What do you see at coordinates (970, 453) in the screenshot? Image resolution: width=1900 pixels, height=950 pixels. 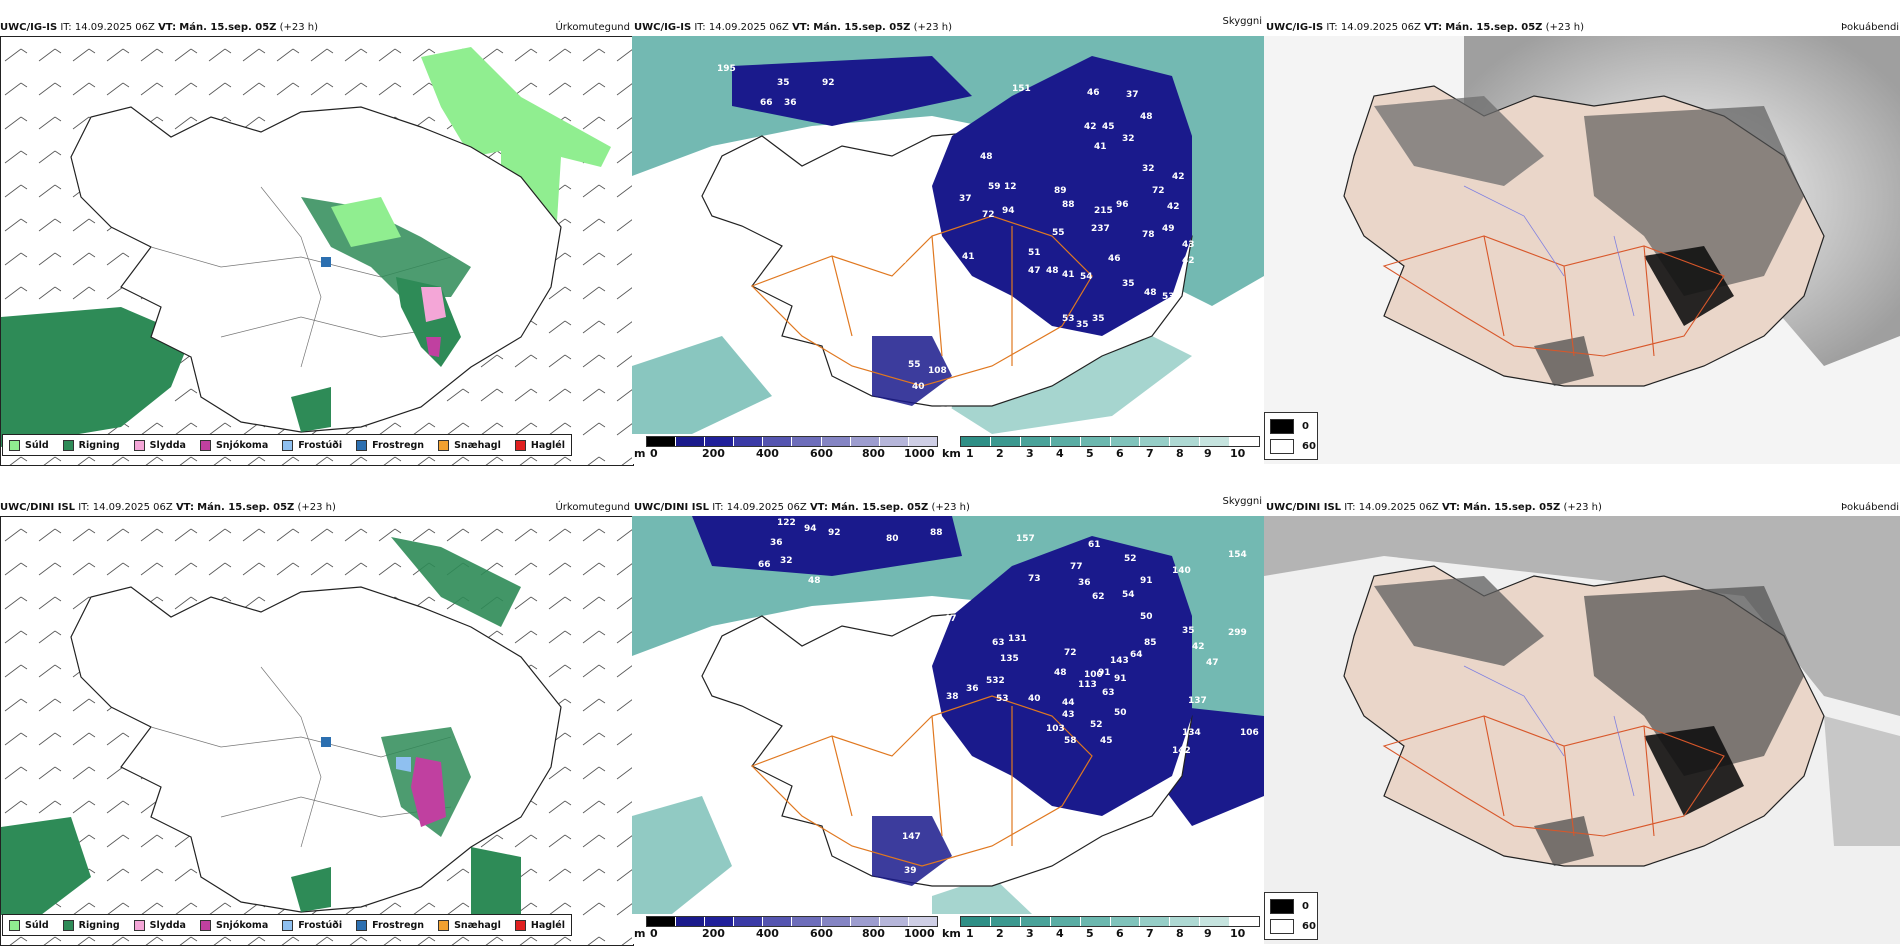 I see `tick-label: 1` at bounding box center [970, 453].